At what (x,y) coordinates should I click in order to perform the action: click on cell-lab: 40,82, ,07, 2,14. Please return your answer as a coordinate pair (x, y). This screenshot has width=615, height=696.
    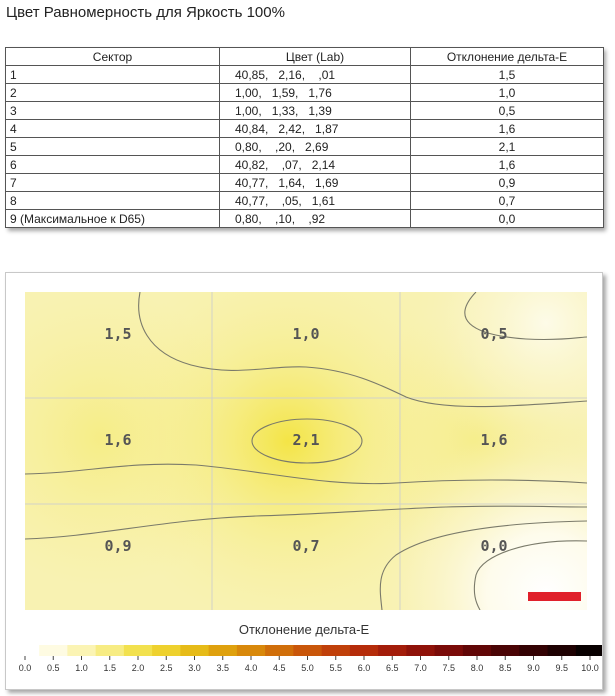
    Looking at the image, I should click on (315, 164).